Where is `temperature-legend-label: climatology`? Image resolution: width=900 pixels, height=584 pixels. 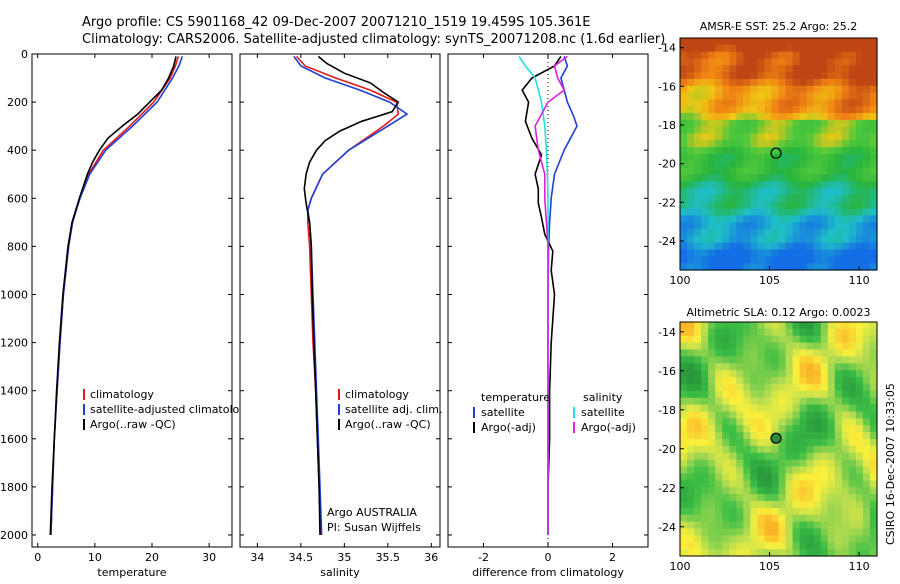 temperature-legend-label: climatology is located at coordinates (122, 394).